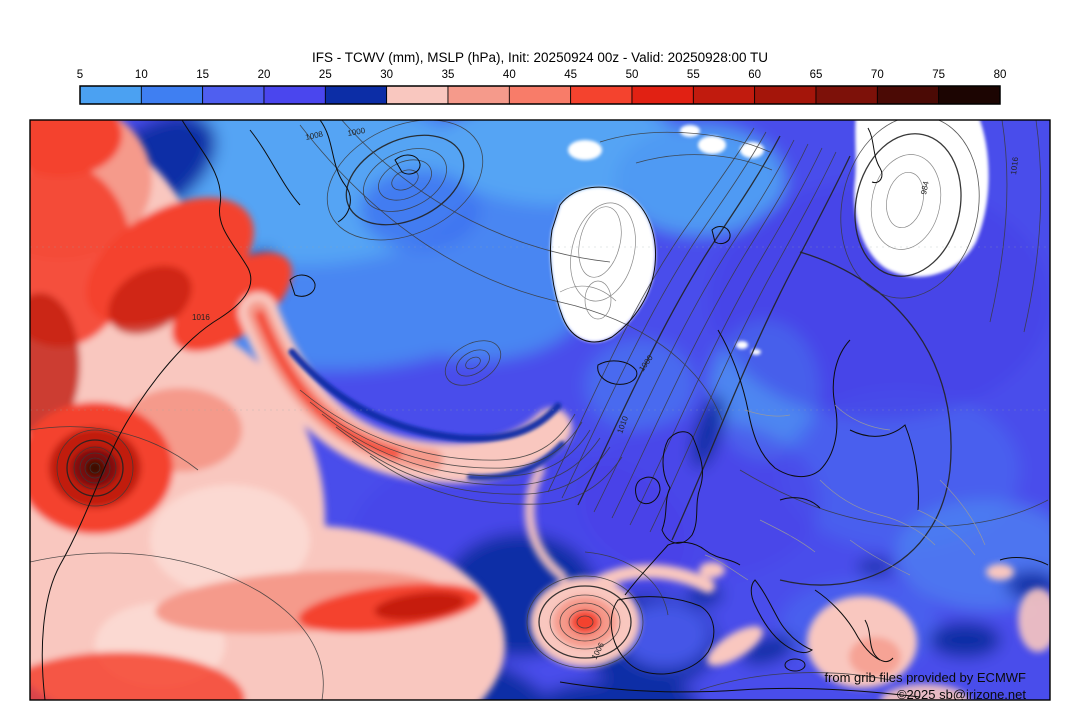  I want to click on attribution-ecmwf: from grib files provided by ECMWF, so click(925, 677).